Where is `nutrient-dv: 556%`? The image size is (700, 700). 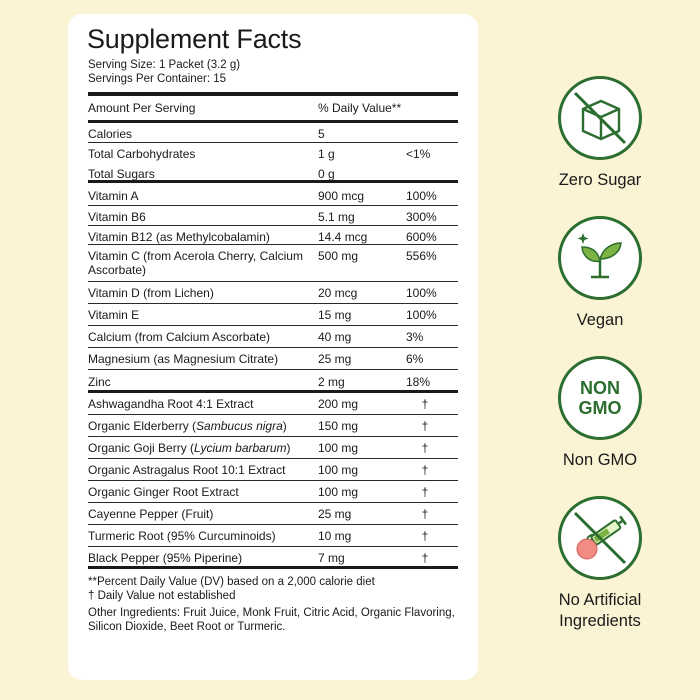 nutrient-dv: 556% is located at coordinates (421, 256).